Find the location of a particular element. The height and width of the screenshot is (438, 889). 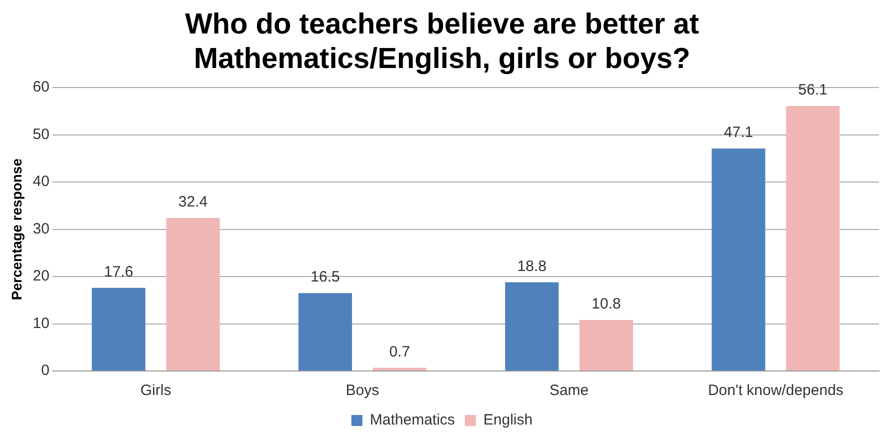

data-label: 32.4 is located at coordinates (193, 202).